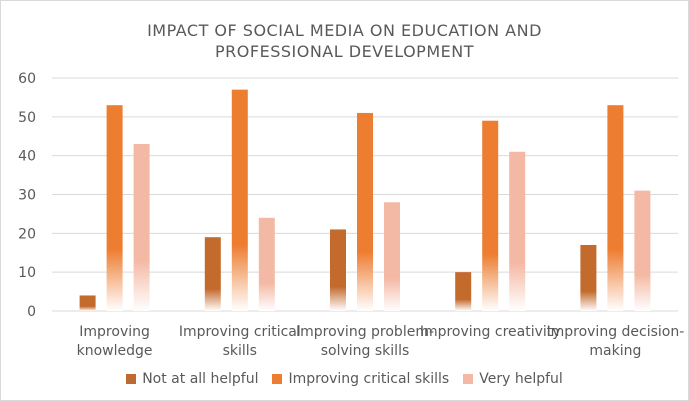 This screenshot has width=689, height=401. I want to click on category-label: Improving, so click(114, 332).